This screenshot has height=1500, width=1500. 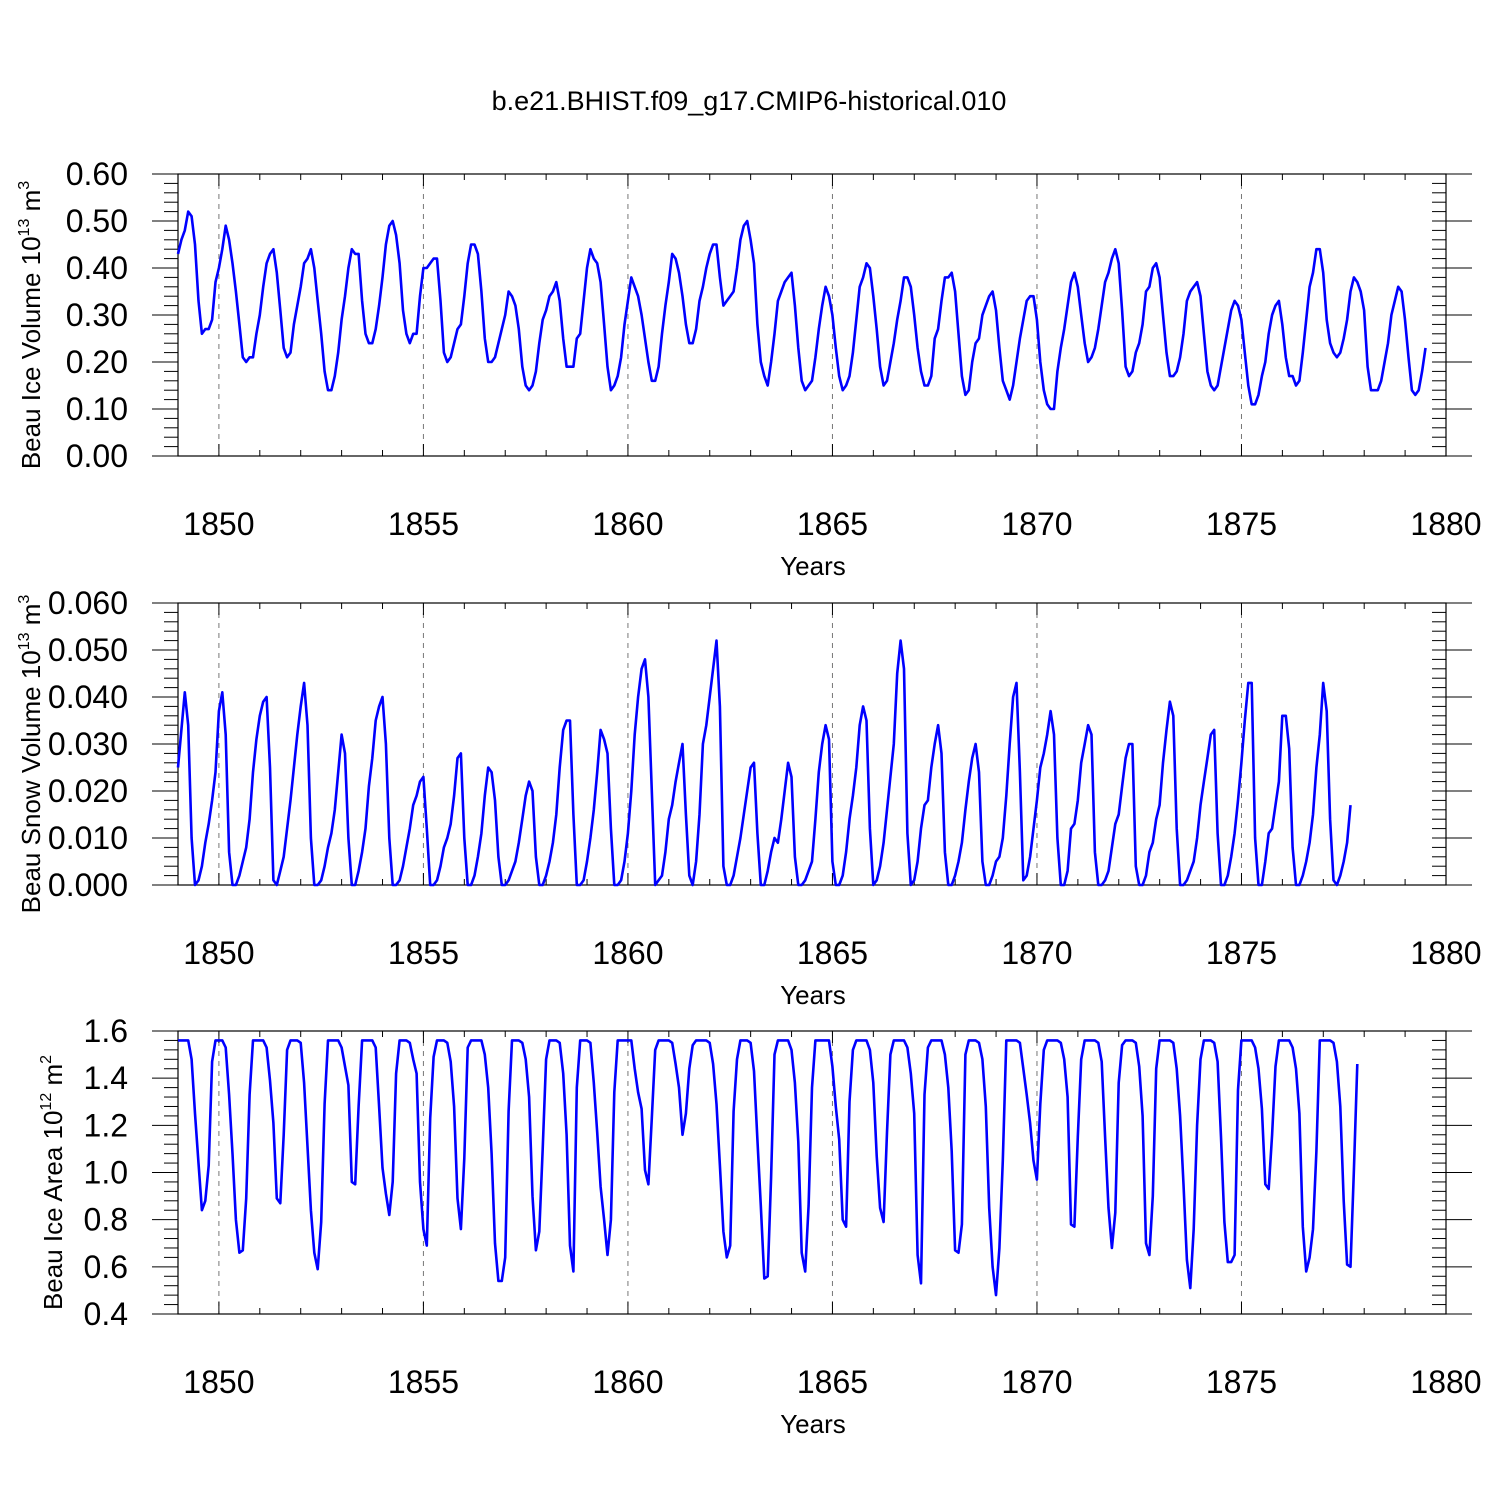 I want to click on y-axis-label: Beau Snow Volume 1013 m3, so click(x=31, y=754).